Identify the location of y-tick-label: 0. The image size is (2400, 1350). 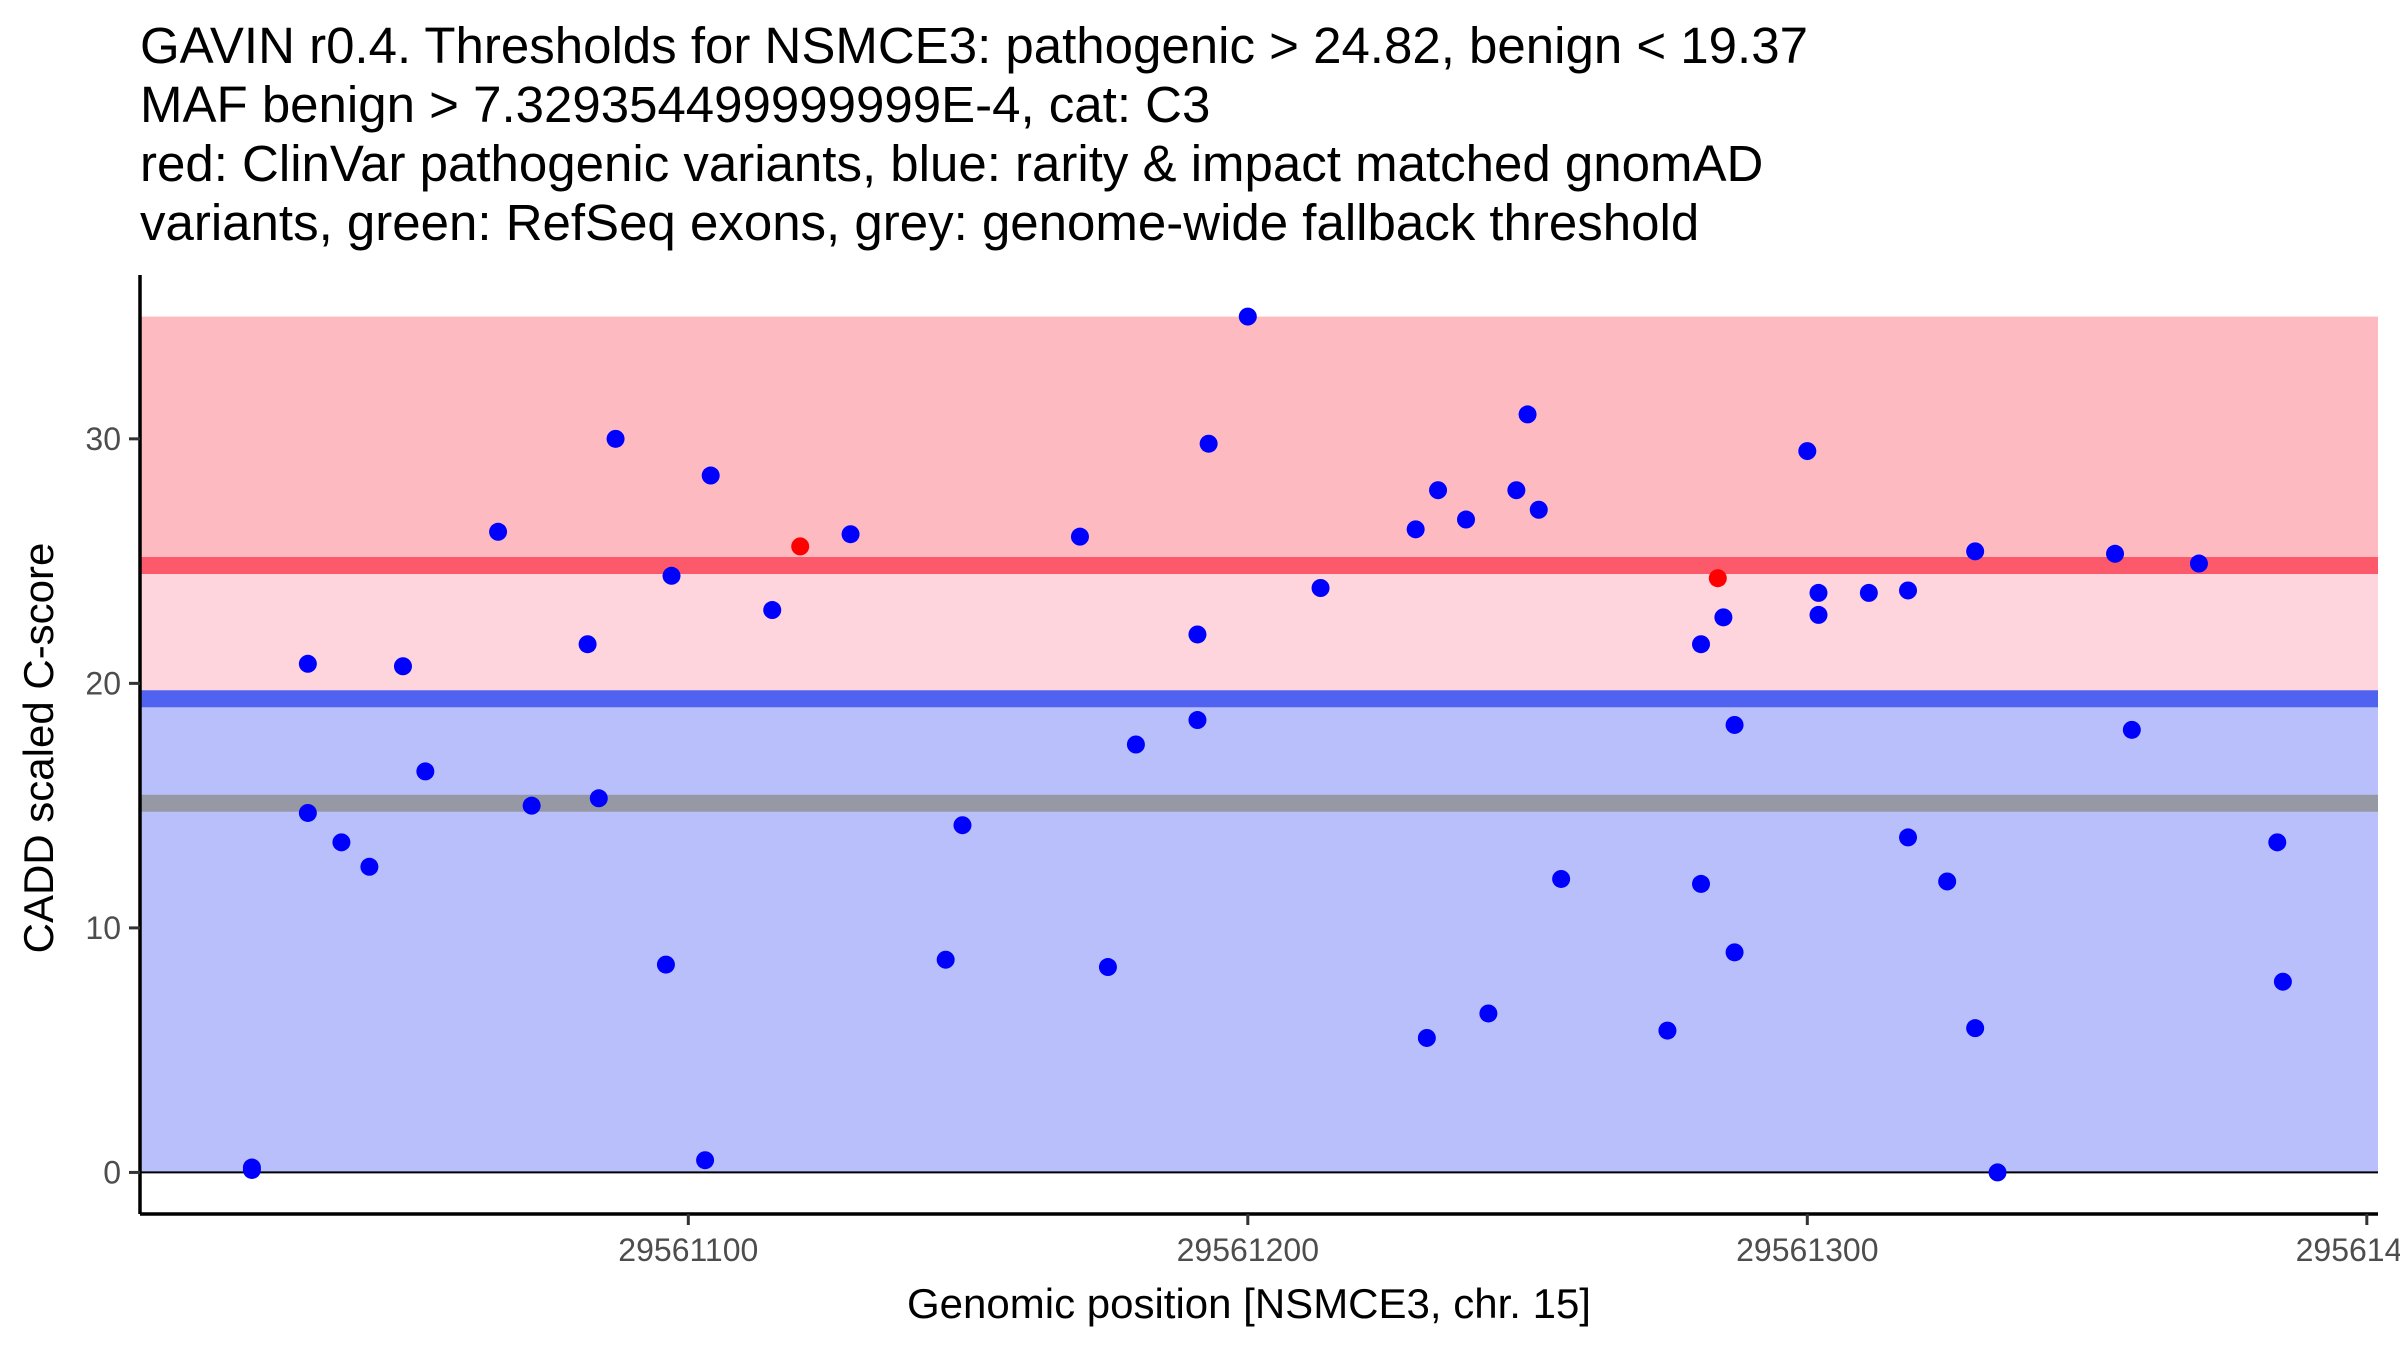
(112, 1172).